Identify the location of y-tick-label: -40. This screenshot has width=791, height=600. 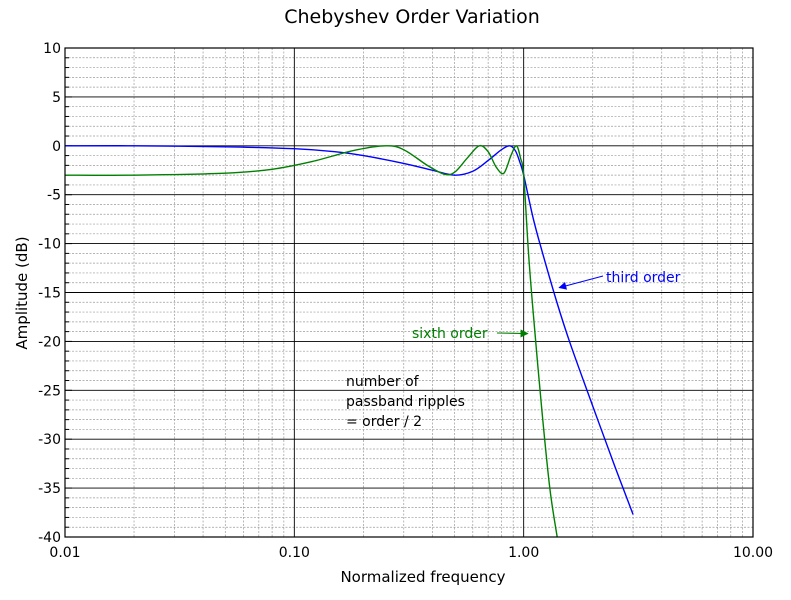
(49, 538).